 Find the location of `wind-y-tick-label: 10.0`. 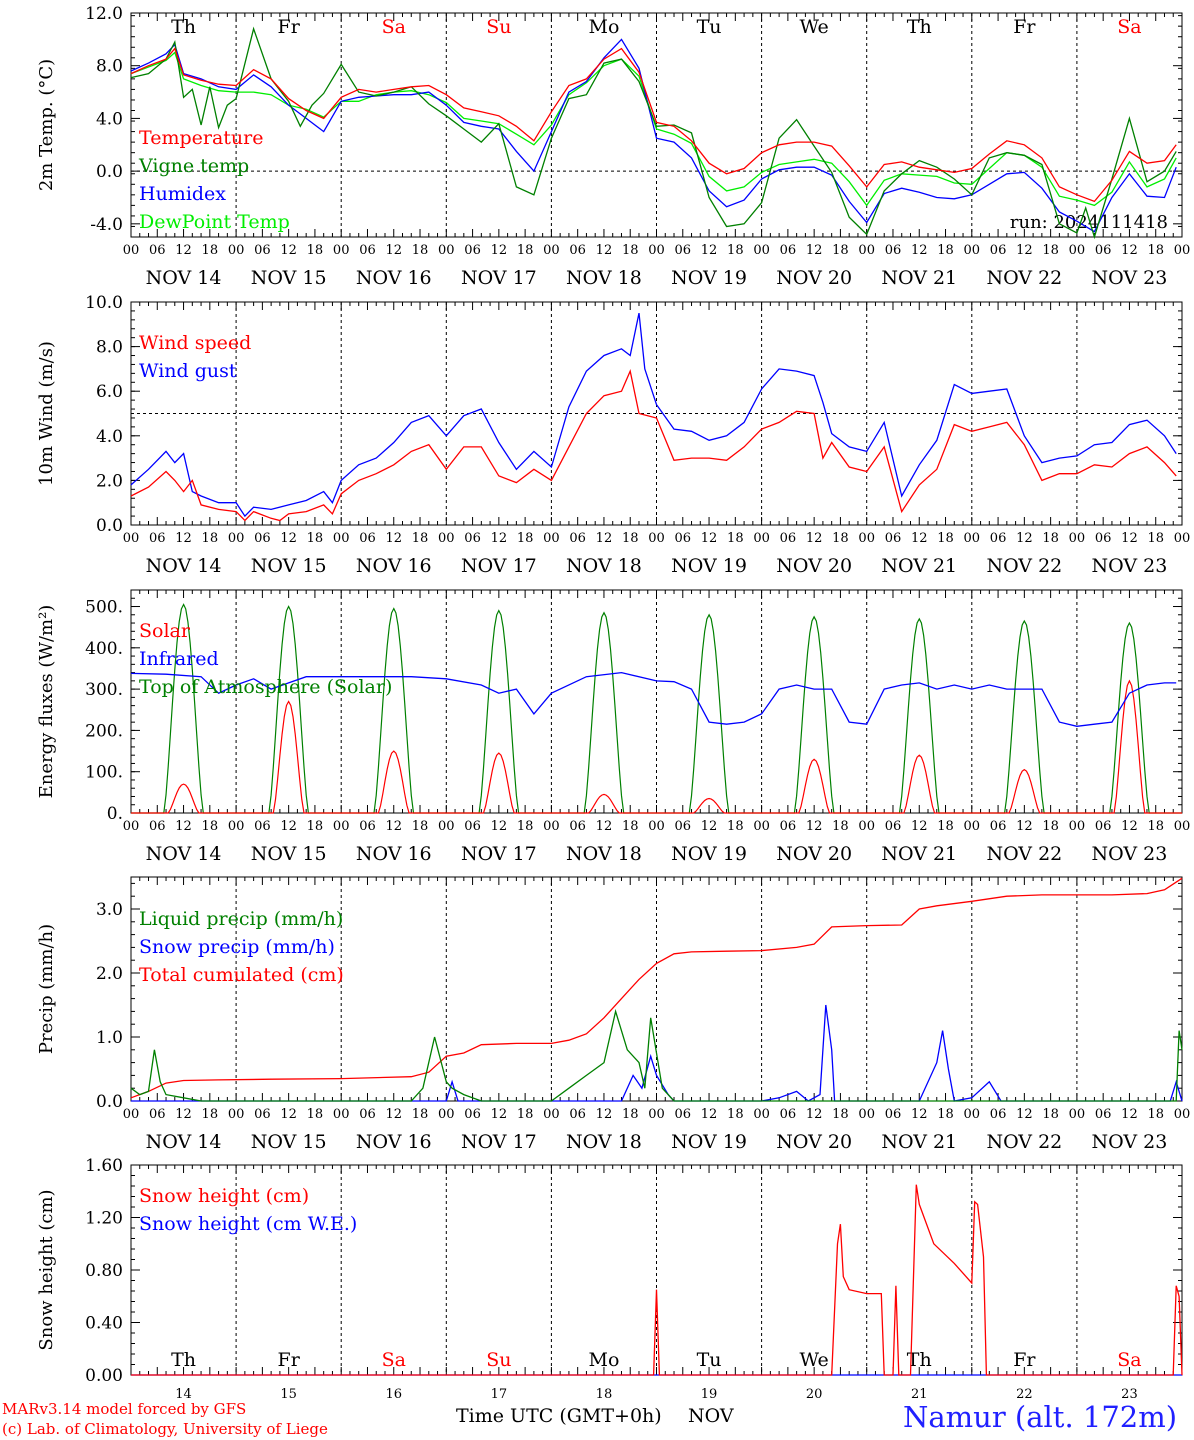

wind-y-tick-label: 10.0 is located at coordinates (104, 303).